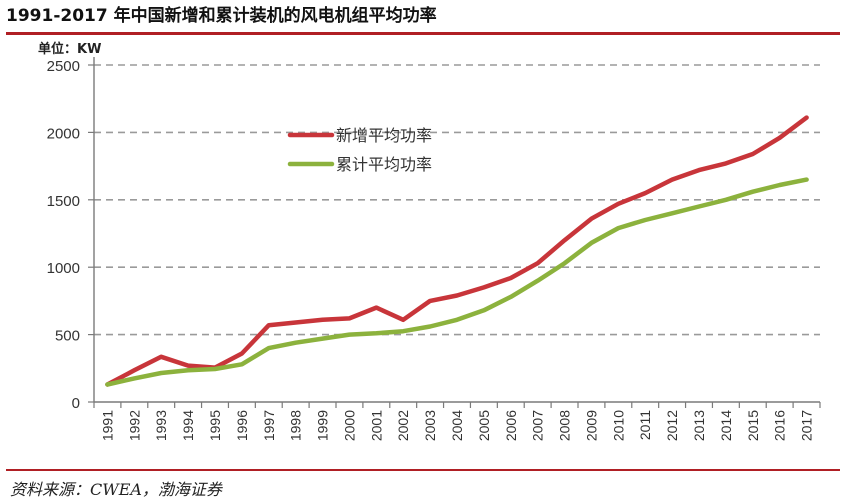 The image size is (846, 503). I want to click on y-tick-label: 1000, so click(63, 268).